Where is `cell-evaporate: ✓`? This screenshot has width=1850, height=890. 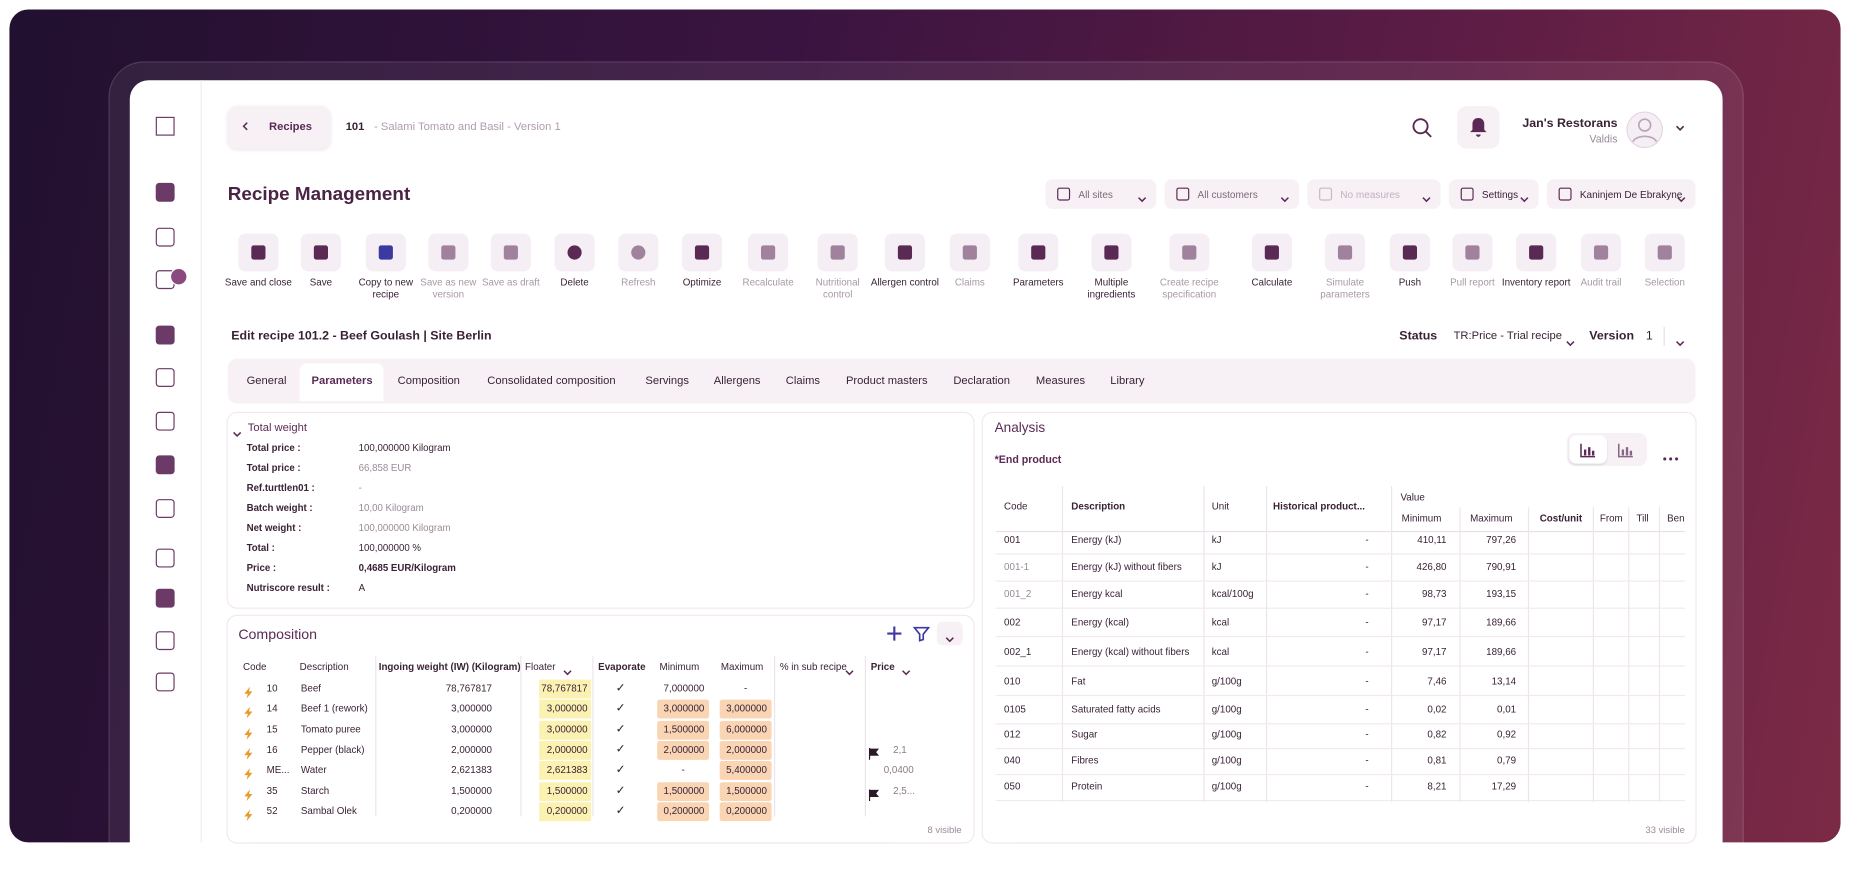 cell-evaporate: ✓ is located at coordinates (620, 729).